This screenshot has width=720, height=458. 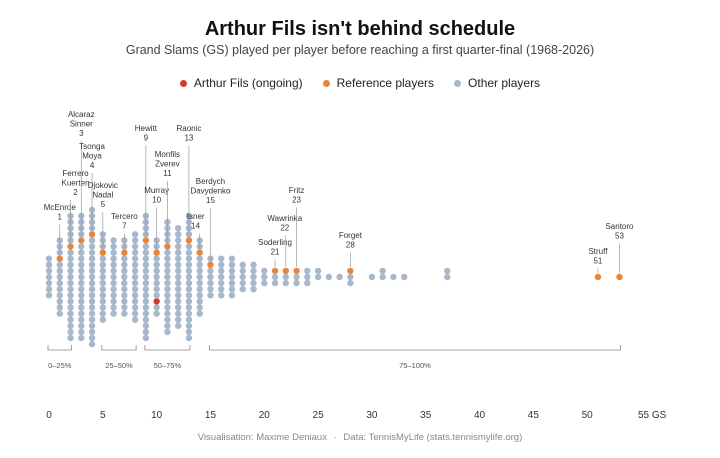 What do you see at coordinates (167, 164) in the screenshot?
I see `reference-player-label: Zverev` at bounding box center [167, 164].